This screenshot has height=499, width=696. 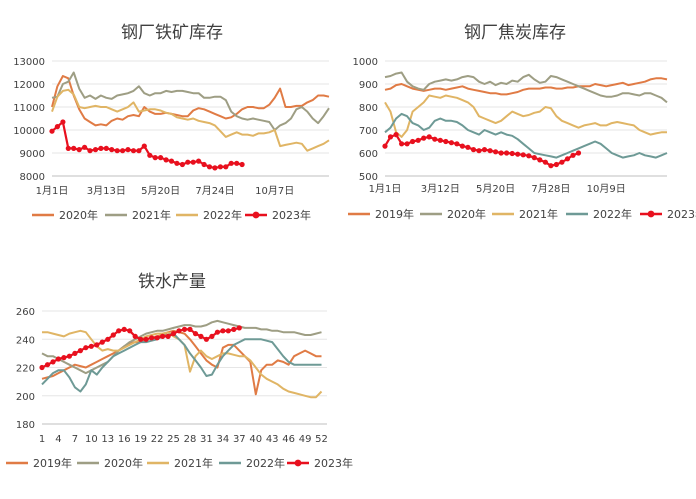 I want to click on x-tick-label: 7, so click(x=75, y=439).